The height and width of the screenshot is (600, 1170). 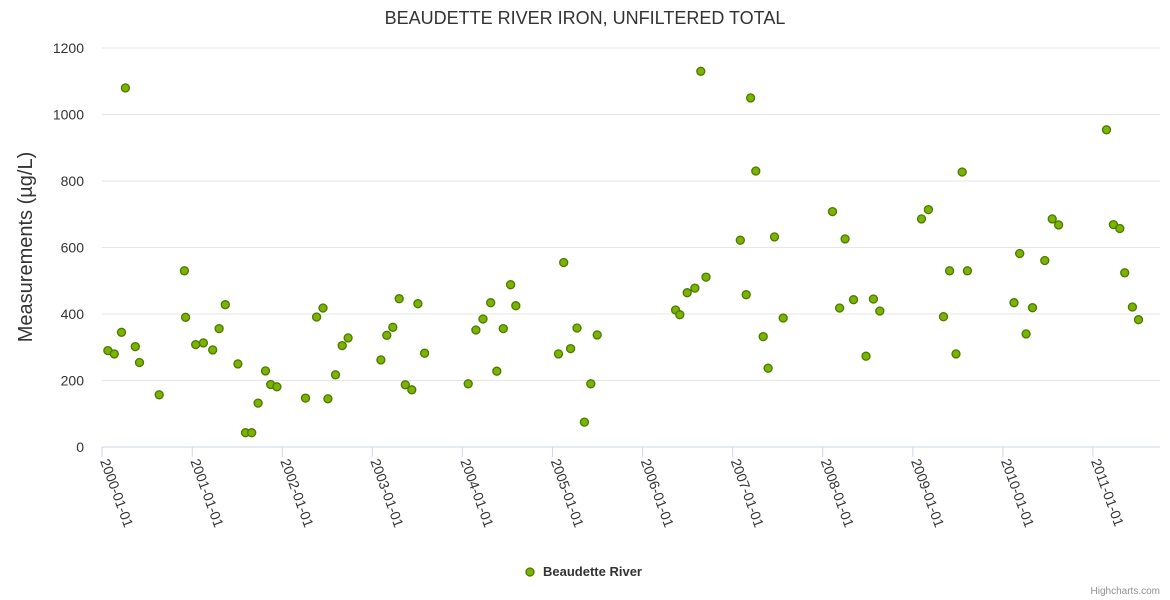 I want to click on x-tick-label: 2000-01-01, so click(x=117, y=493).